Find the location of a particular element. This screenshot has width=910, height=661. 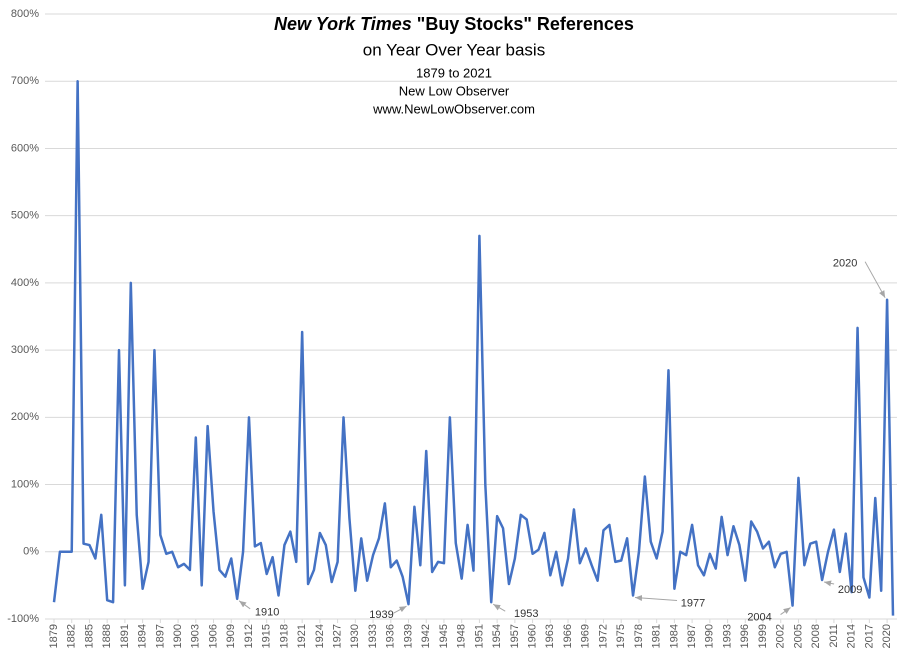

x-tick-label: 1975 is located at coordinates (621, 636).